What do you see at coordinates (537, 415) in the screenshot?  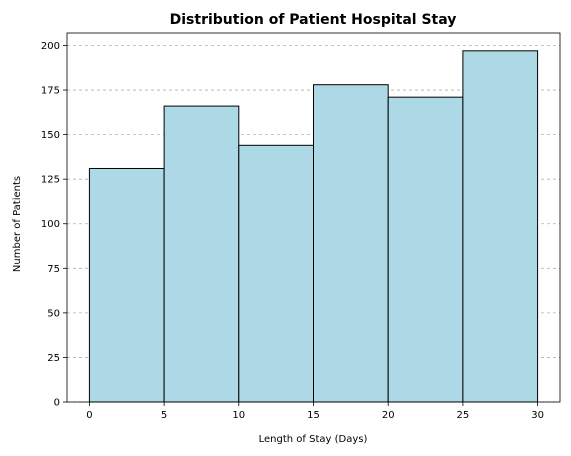 I see `x-tick-label: 30` at bounding box center [537, 415].